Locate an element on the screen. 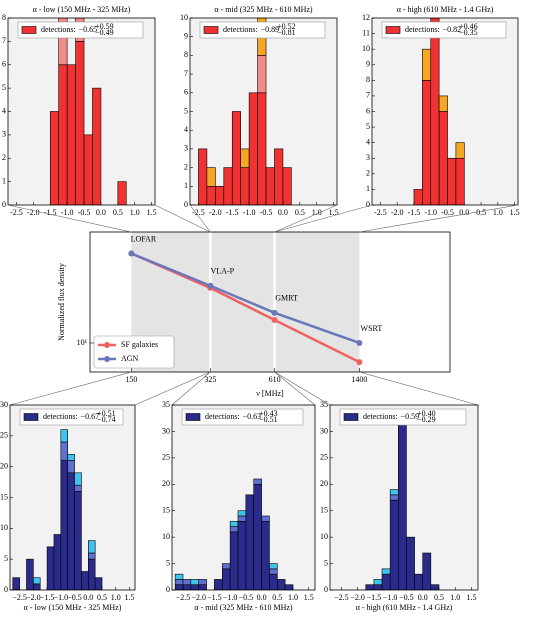 The width and height of the screenshot is (538, 626). legend-median: −0.82 is located at coordinates (452, 29).